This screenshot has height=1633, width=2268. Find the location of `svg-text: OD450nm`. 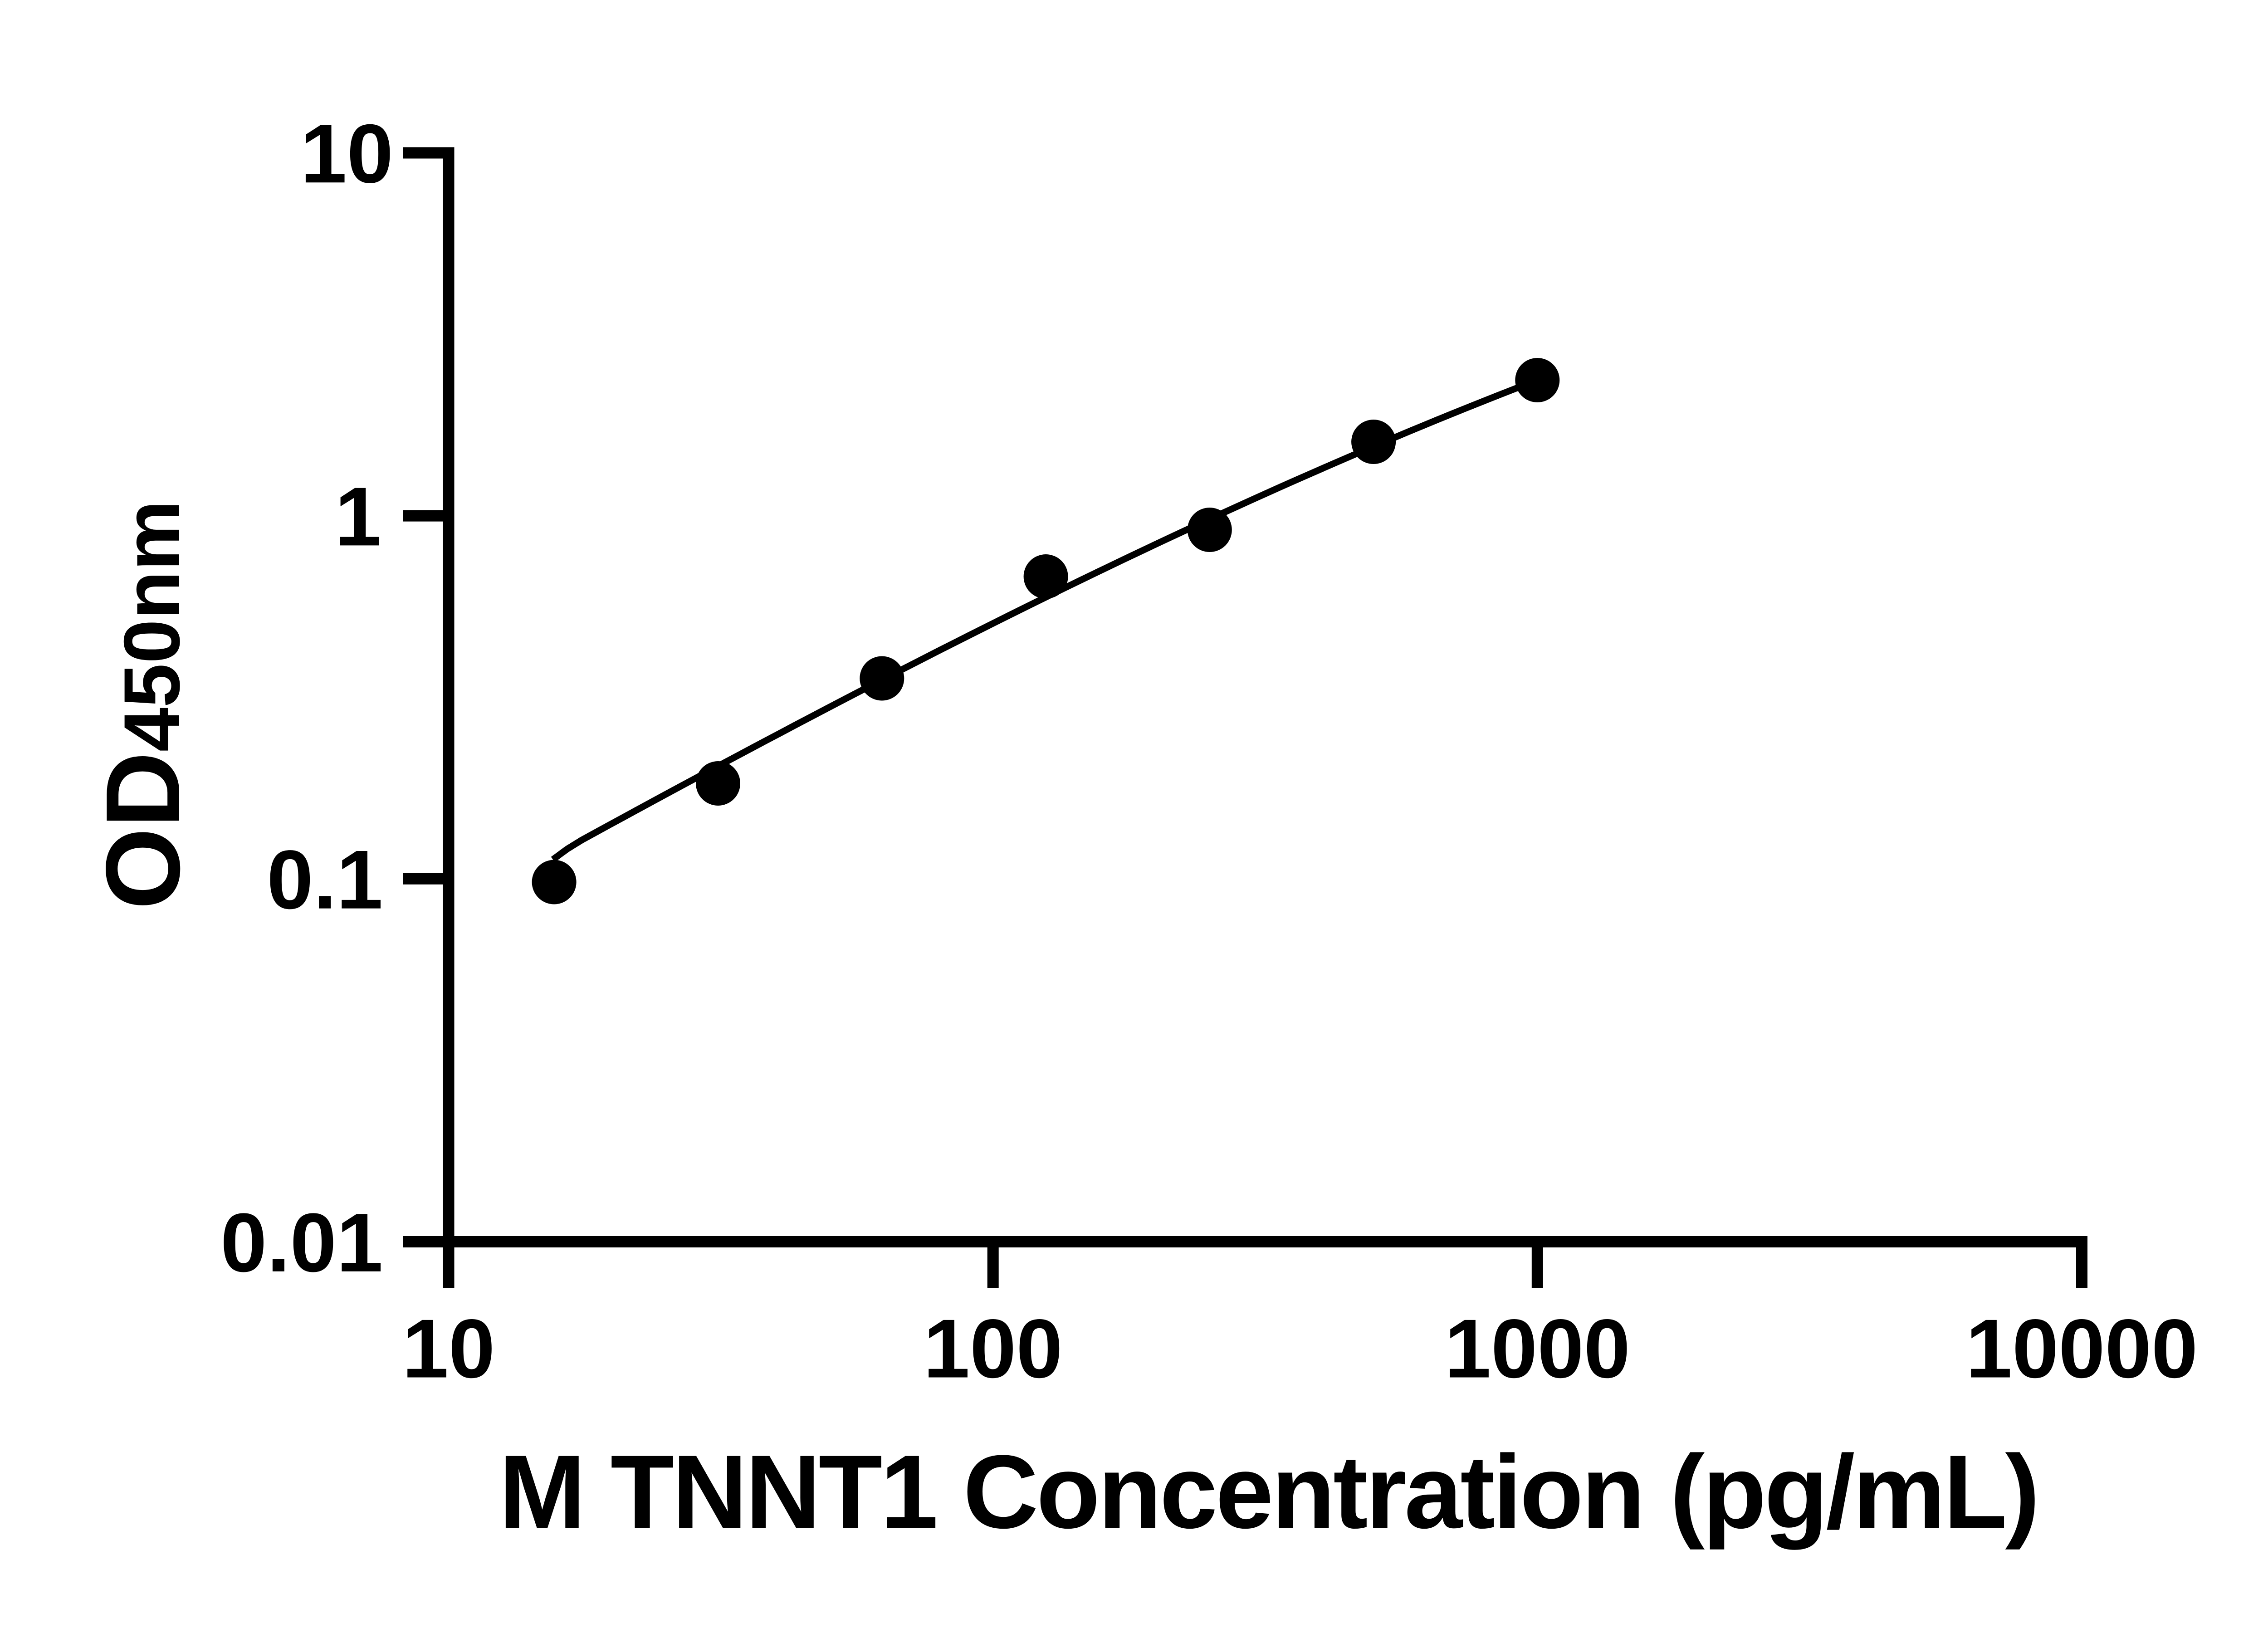

svg-text: OD450nm is located at coordinates (143, 704).